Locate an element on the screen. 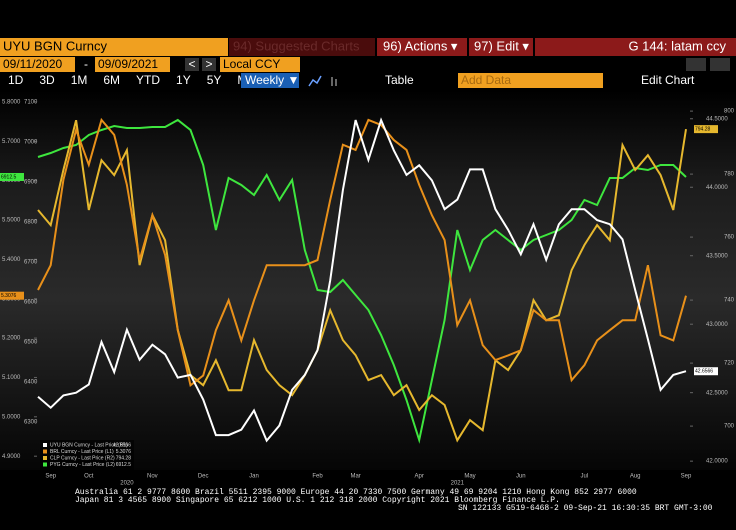  x-tick-label: Apr is located at coordinates (419, 477).